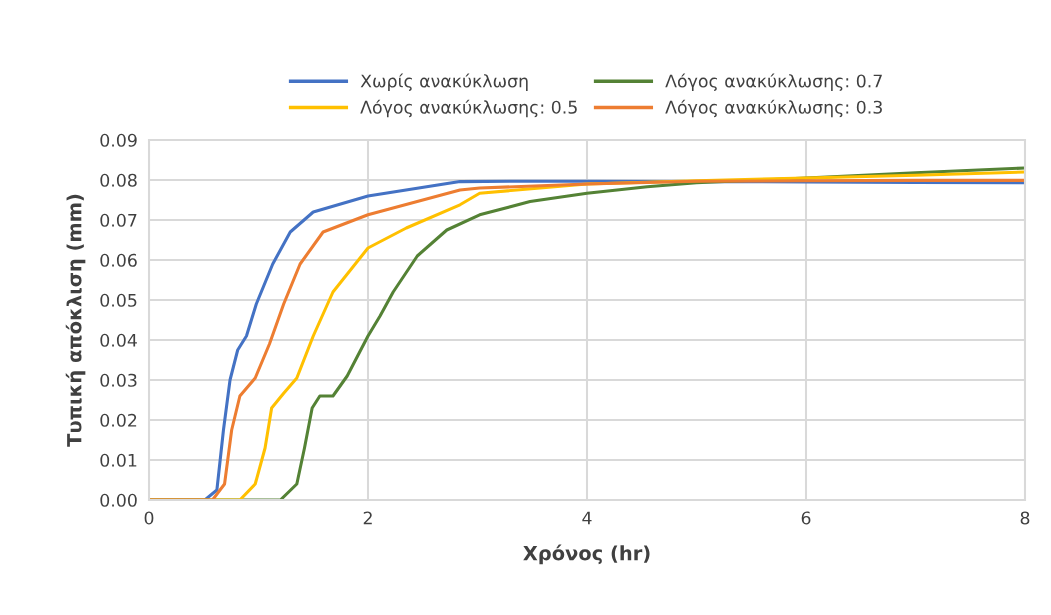  What do you see at coordinates (118, 180) in the screenshot?
I see `y-tick-label: 0.08` at bounding box center [118, 180].